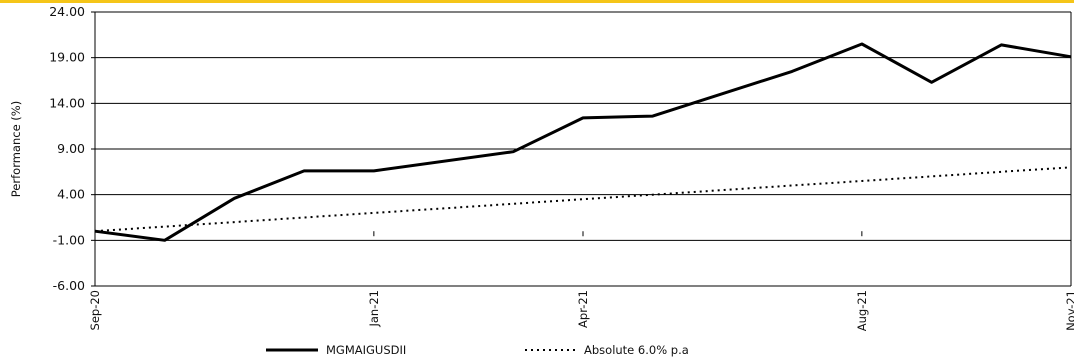  I want to click on top-accent-bar, so click(537, 1).